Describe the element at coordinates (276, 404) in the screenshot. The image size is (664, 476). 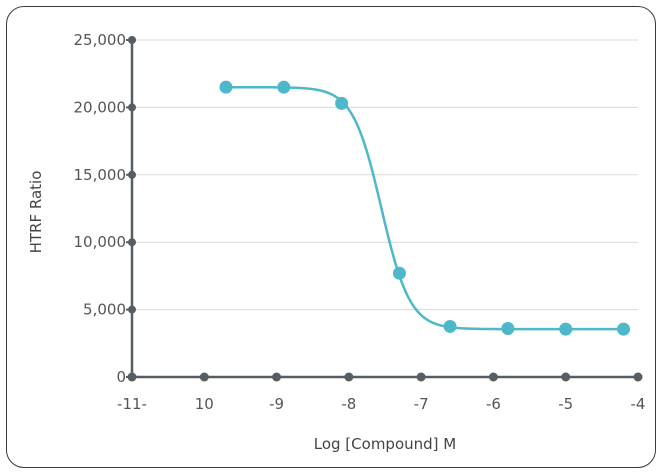
I see `x-tick-label: -9` at that location.